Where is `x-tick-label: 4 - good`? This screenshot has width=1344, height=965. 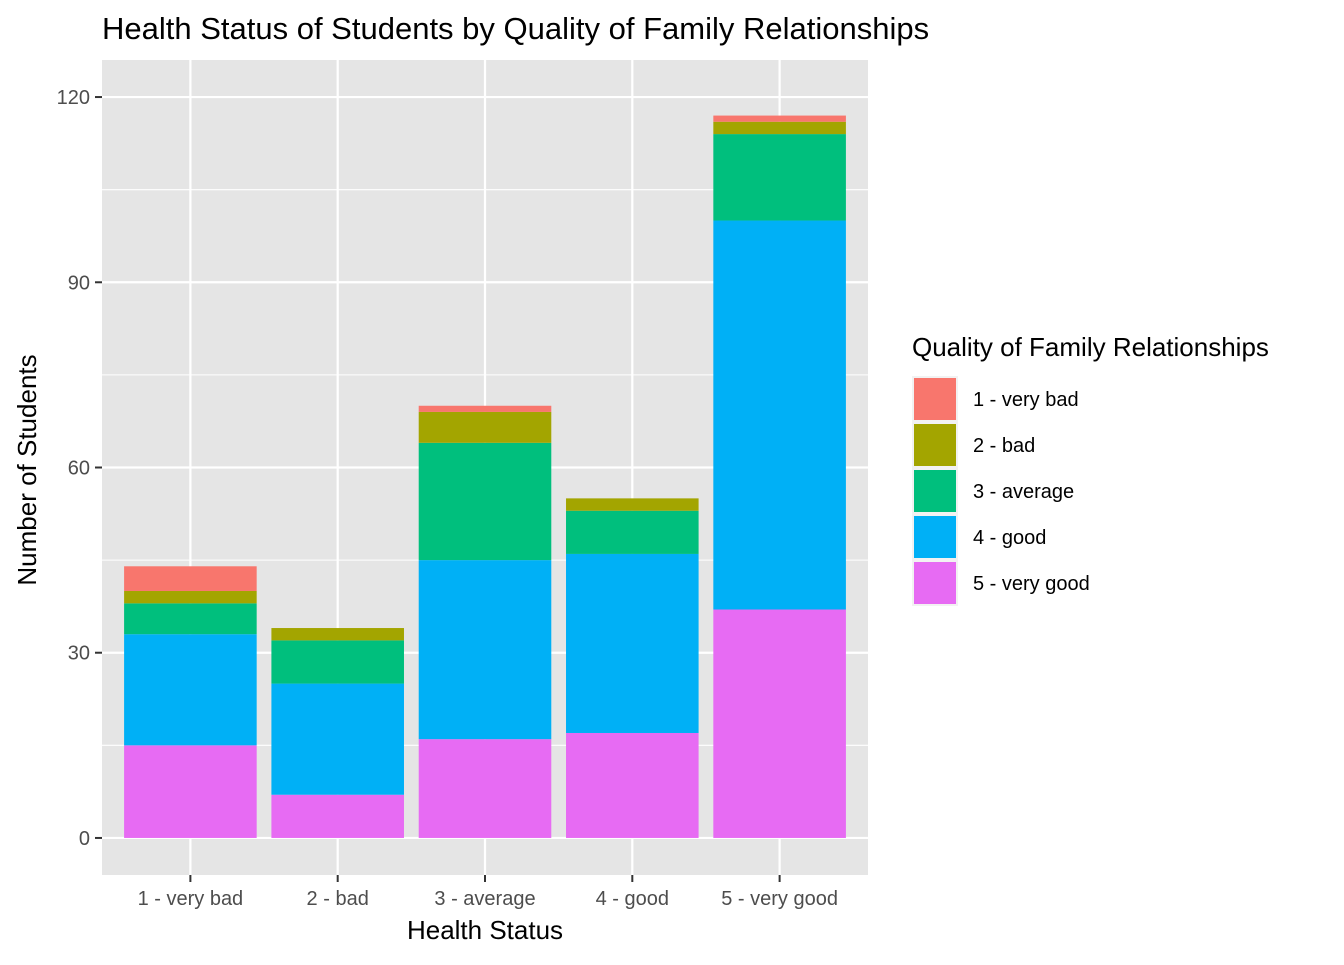 x-tick-label: 4 - good is located at coordinates (632, 899).